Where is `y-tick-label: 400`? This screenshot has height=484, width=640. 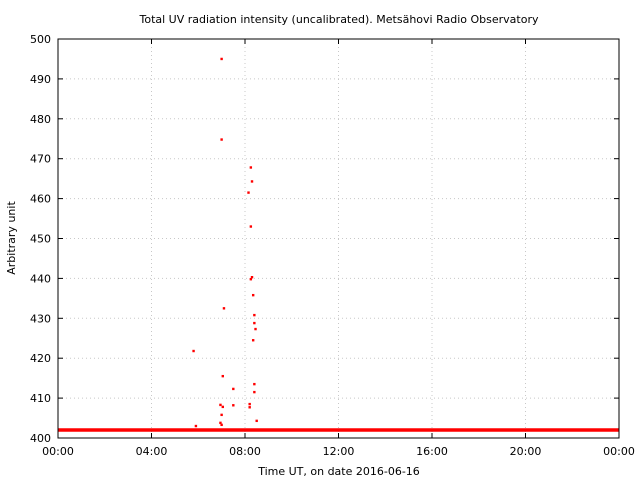
y-tick-label: 400 is located at coordinates (40, 438).